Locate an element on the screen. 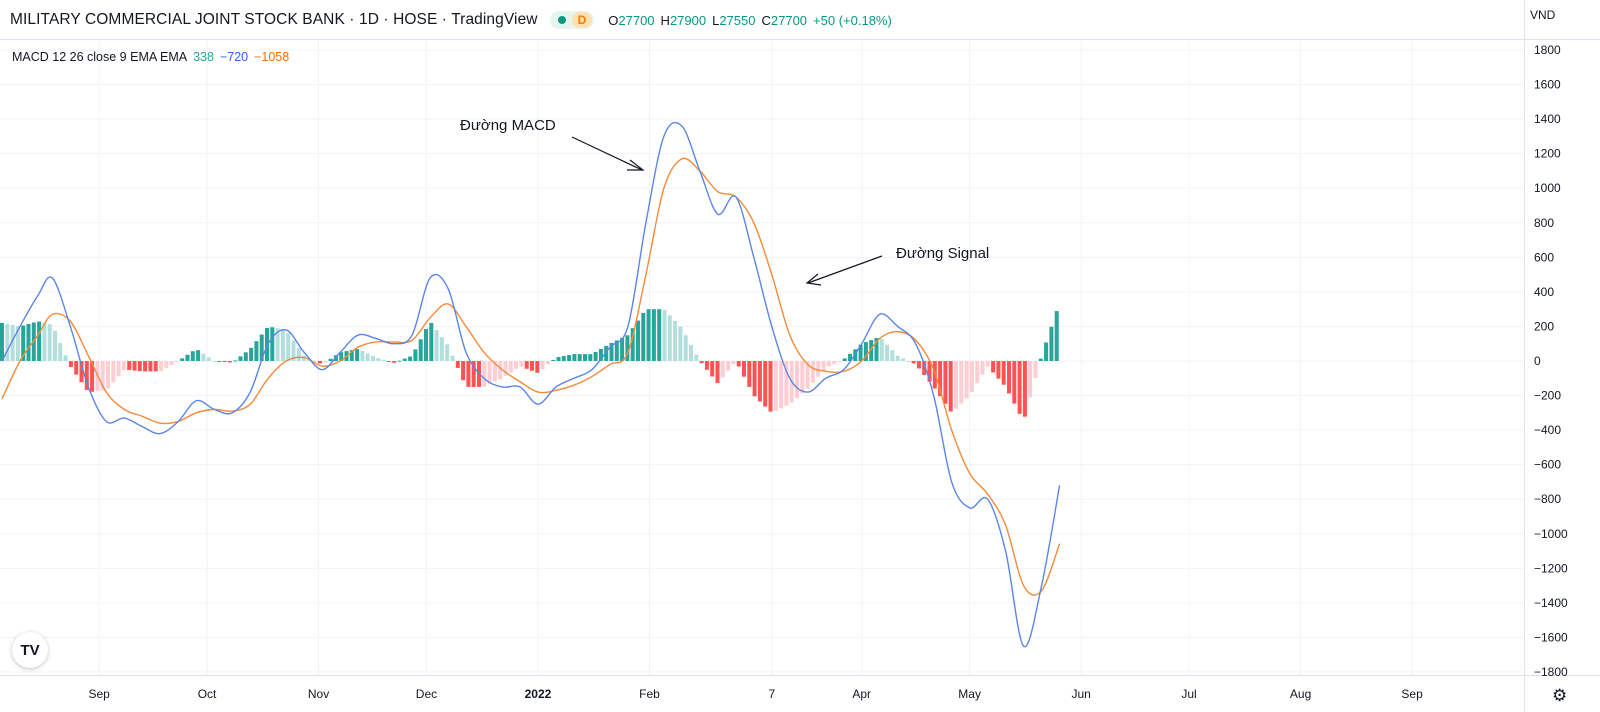 The width and height of the screenshot is (1600, 712). tradingview-logo-icon: TV is located at coordinates (30, 650).